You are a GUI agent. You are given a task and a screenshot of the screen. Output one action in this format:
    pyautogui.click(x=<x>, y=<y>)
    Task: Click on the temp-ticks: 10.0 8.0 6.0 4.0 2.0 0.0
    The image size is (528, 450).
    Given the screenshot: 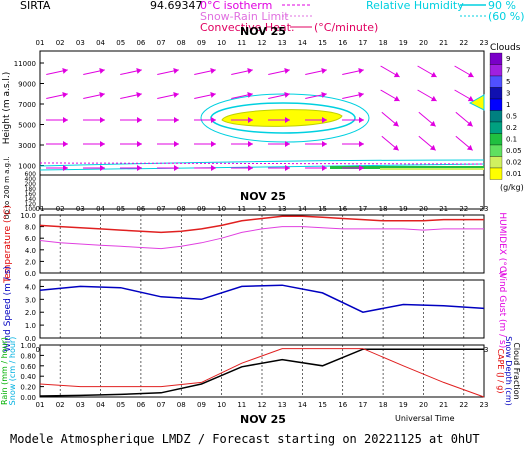 What is the action you would take?
    pyautogui.click(x=32, y=245)
    